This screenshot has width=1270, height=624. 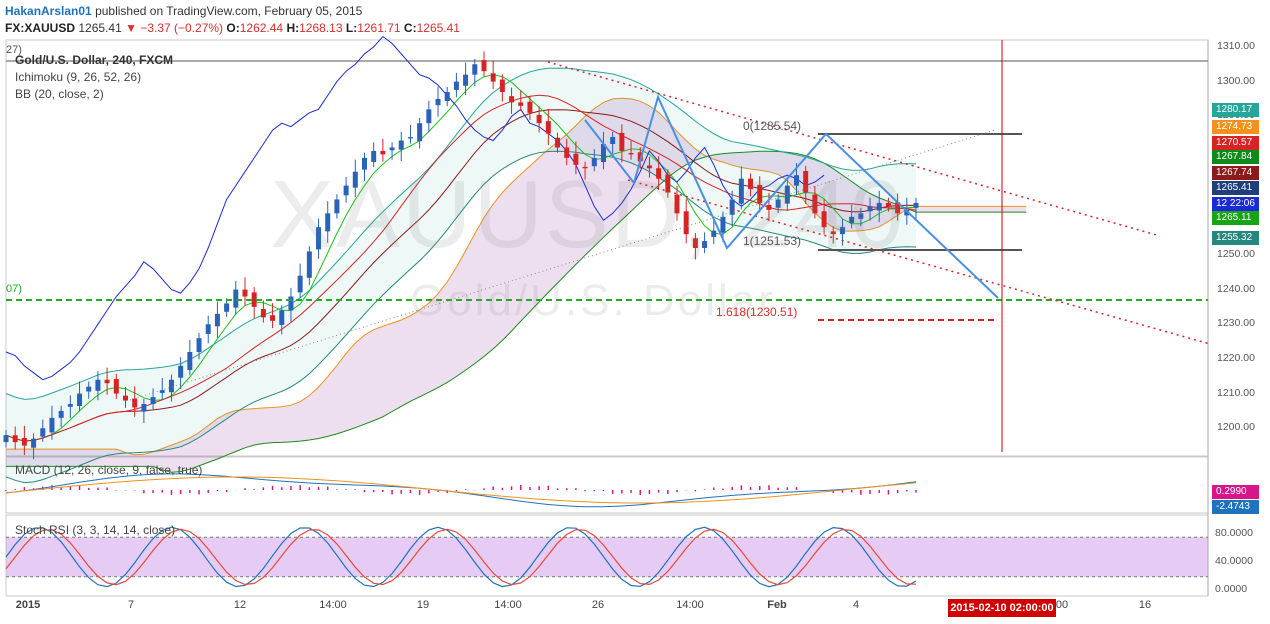 What do you see at coordinates (1235, 188) in the screenshot?
I see `price-tag: 1265.41` at bounding box center [1235, 188].